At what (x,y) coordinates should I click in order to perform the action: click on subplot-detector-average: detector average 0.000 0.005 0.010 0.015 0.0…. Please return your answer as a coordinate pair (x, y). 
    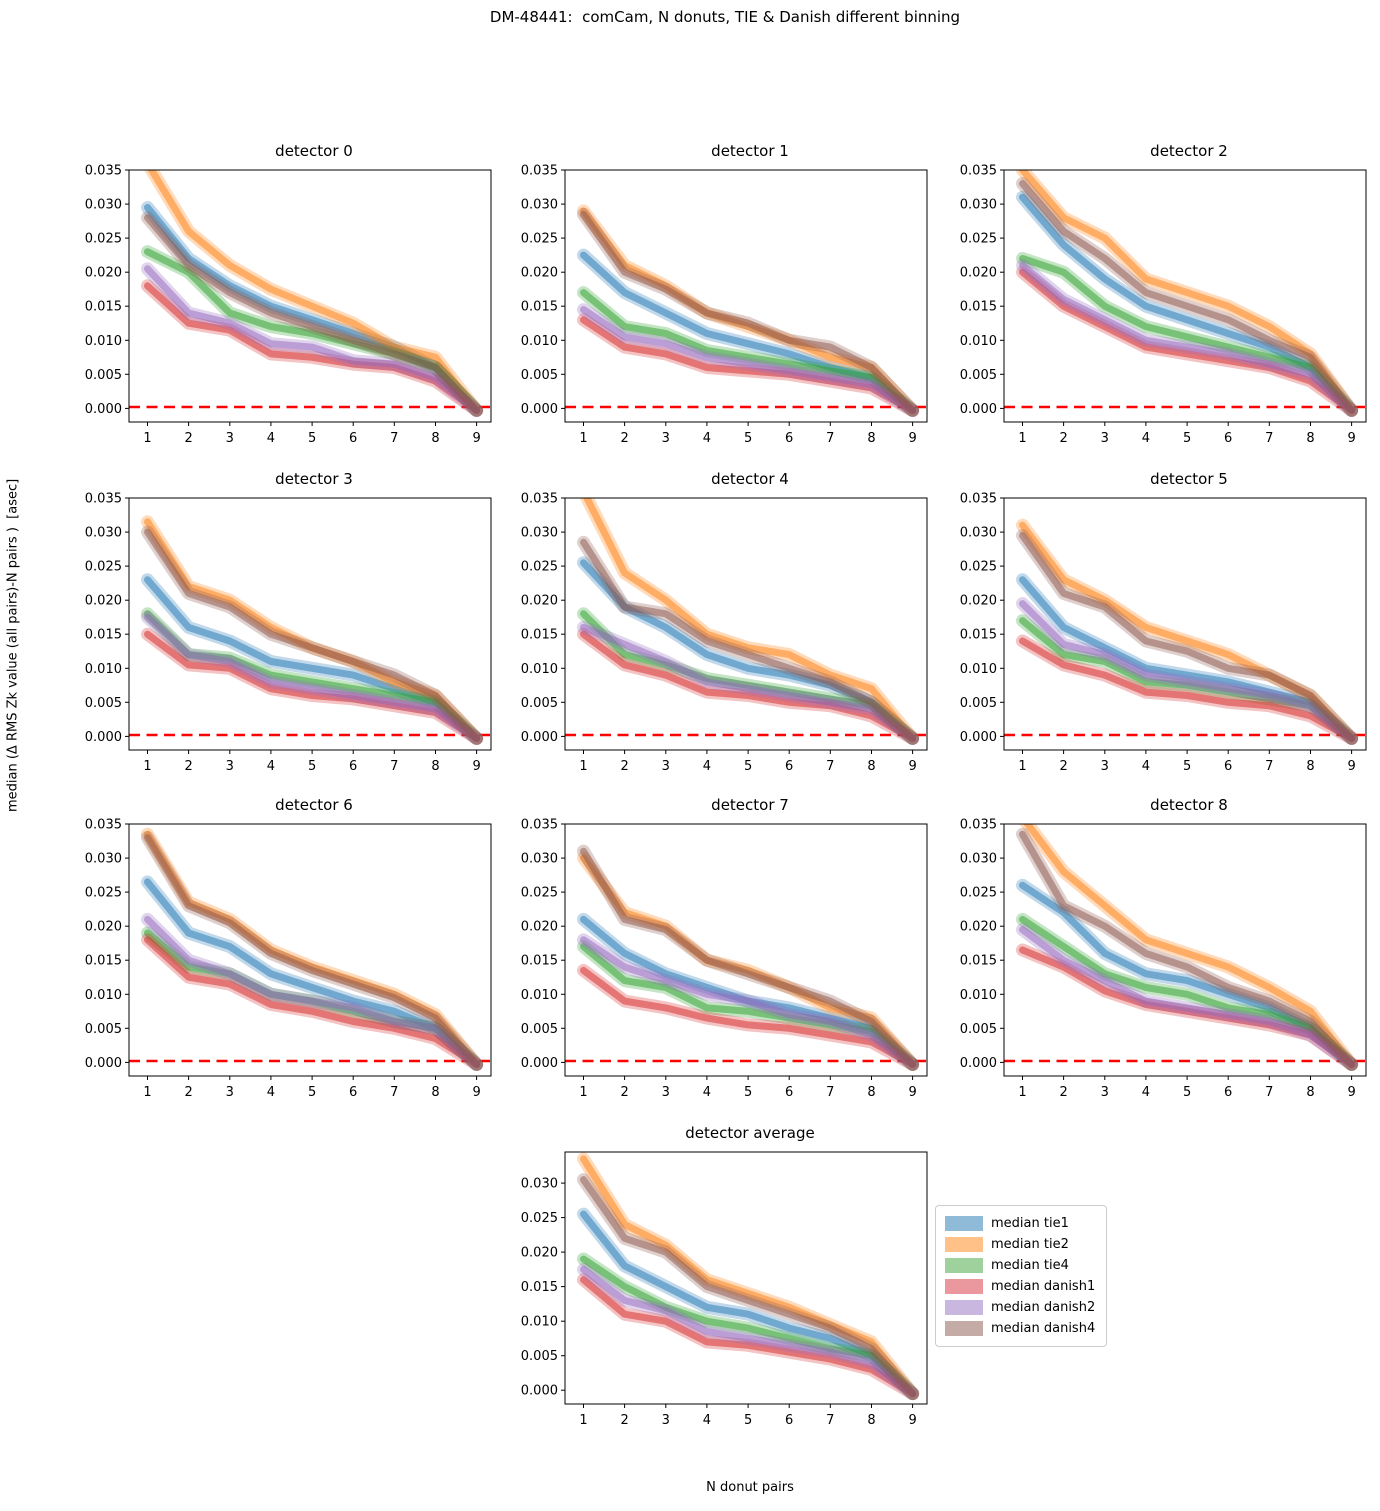
    Looking at the image, I should click on (720, 1278).